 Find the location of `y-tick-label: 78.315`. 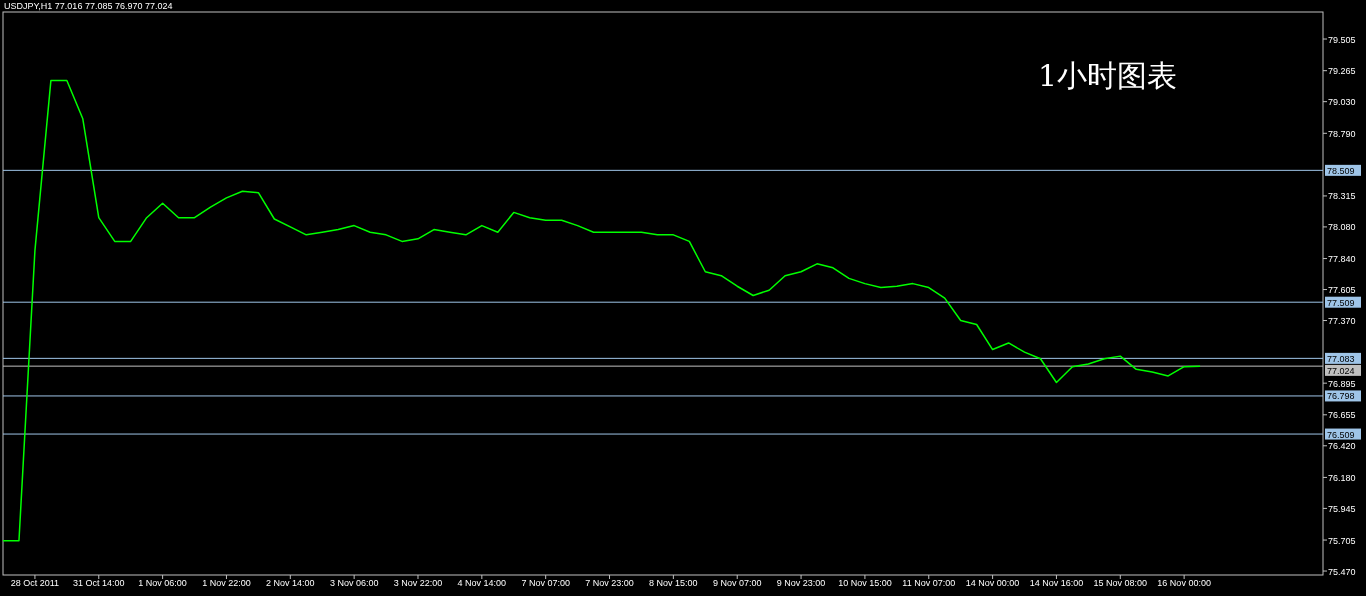

y-tick-label: 78.315 is located at coordinates (1342, 196).